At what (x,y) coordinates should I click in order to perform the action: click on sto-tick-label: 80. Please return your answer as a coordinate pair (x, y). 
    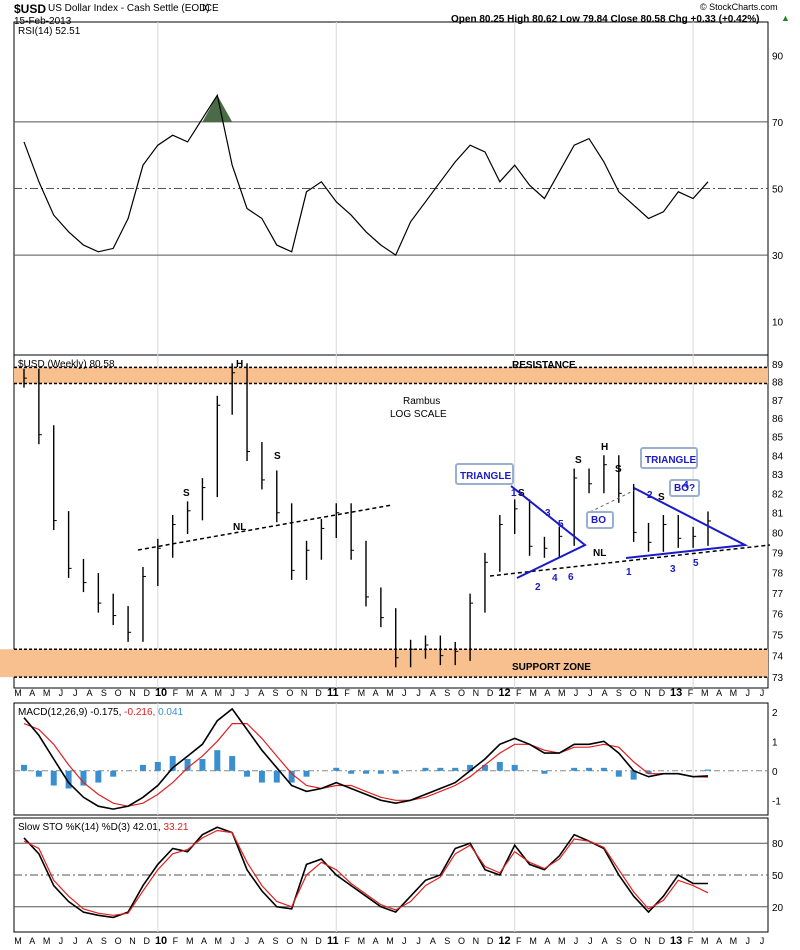
    Looking at the image, I should click on (778, 844).